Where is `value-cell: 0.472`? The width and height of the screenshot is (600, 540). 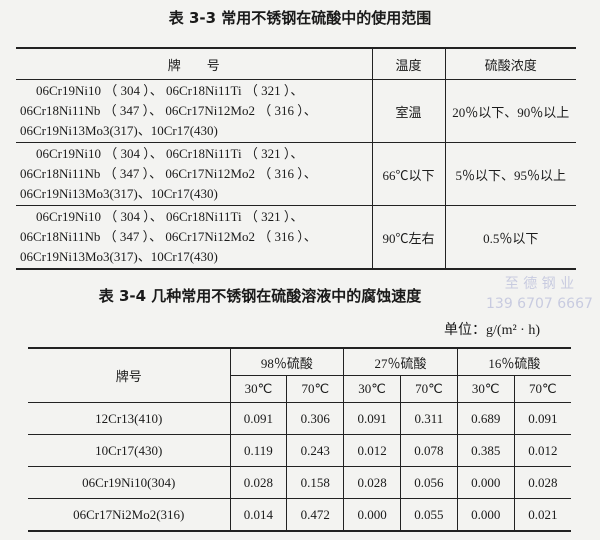
value-cell: 0.472 is located at coordinates (315, 515).